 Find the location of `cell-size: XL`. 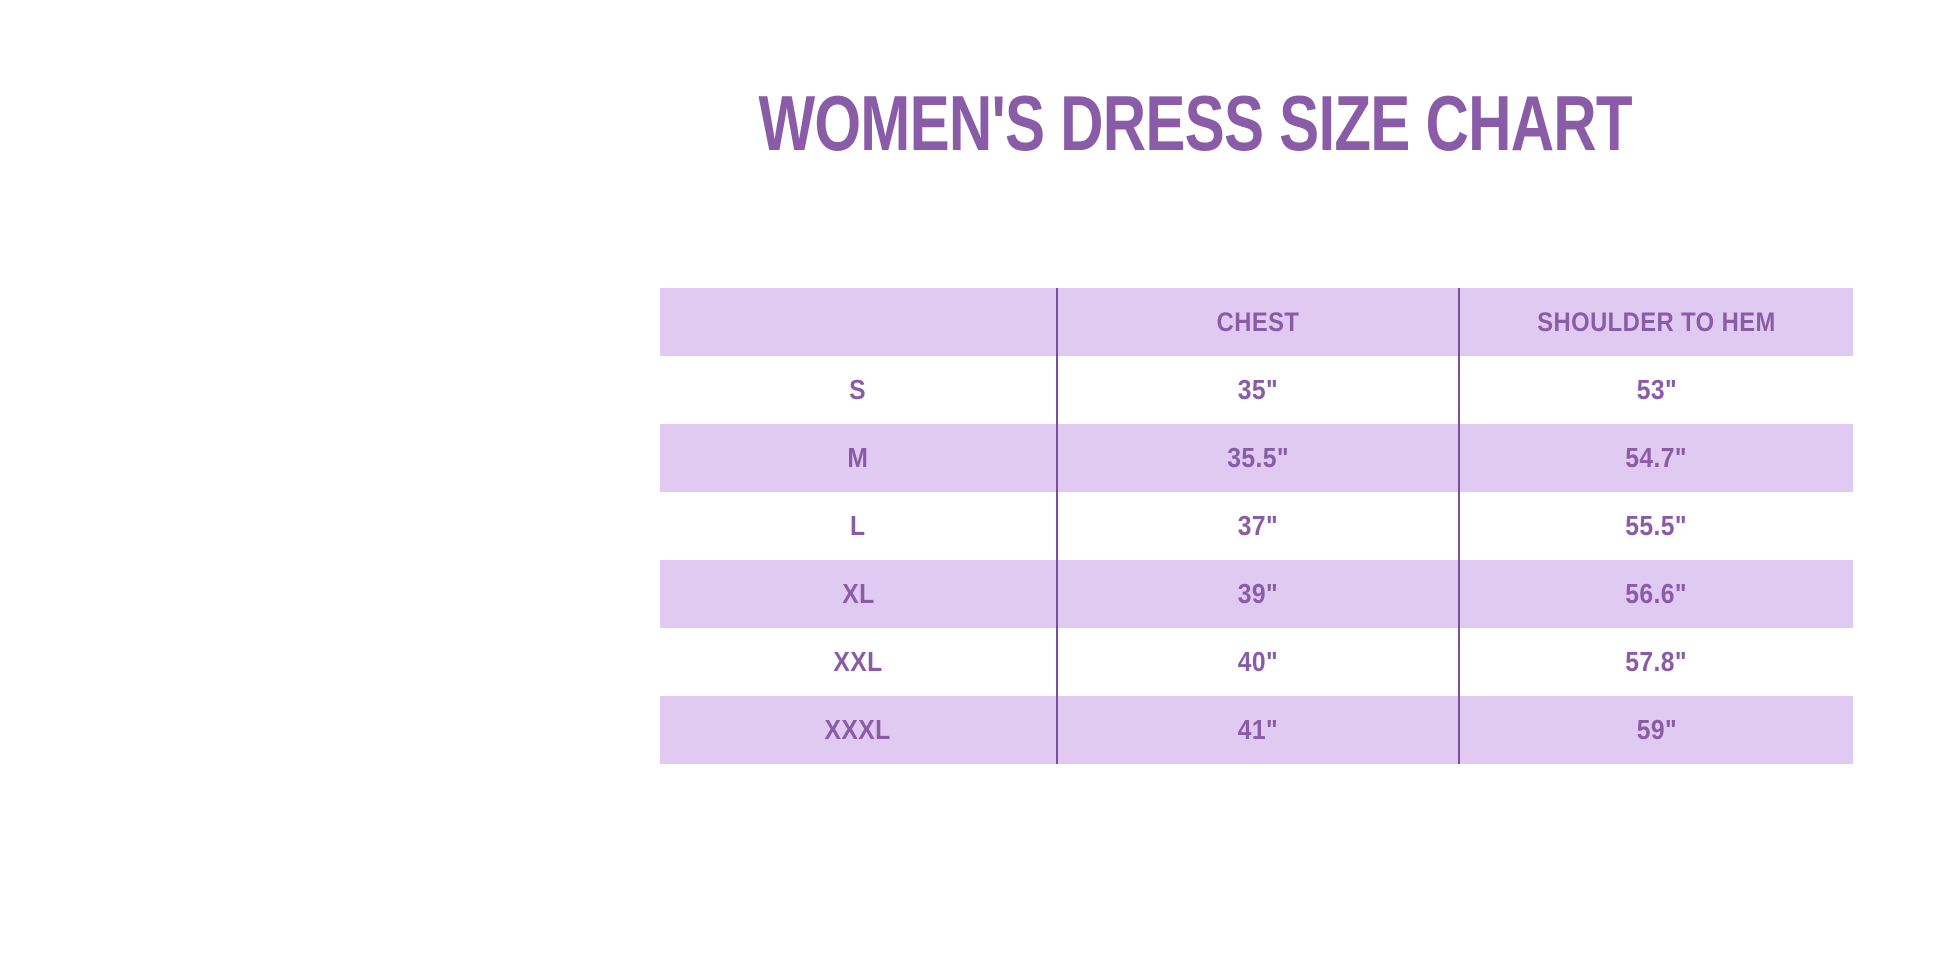

cell-size: XL is located at coordinates (858, 594).